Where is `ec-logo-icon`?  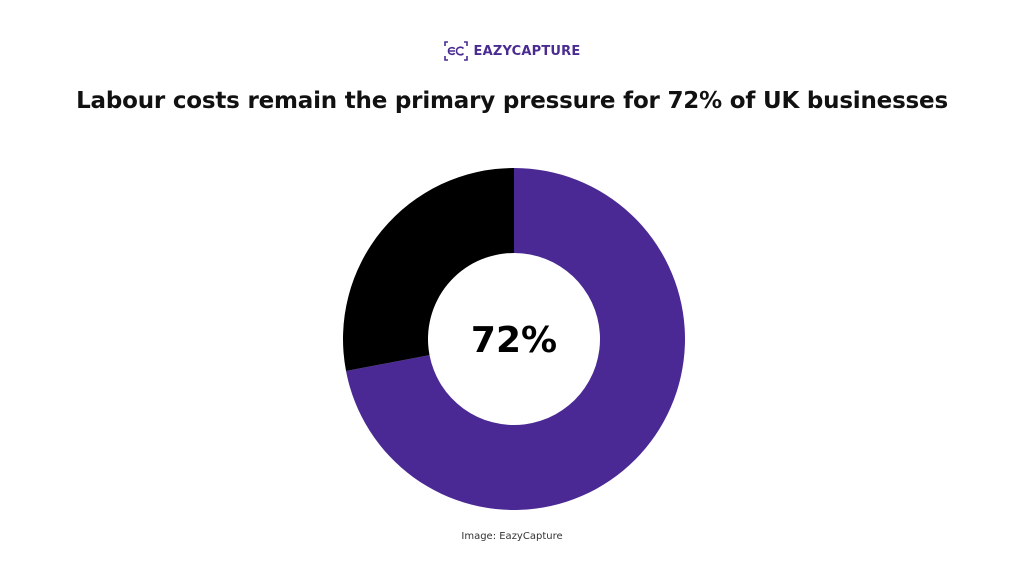
ec-logo-icon is located at coordinates (455, 51).